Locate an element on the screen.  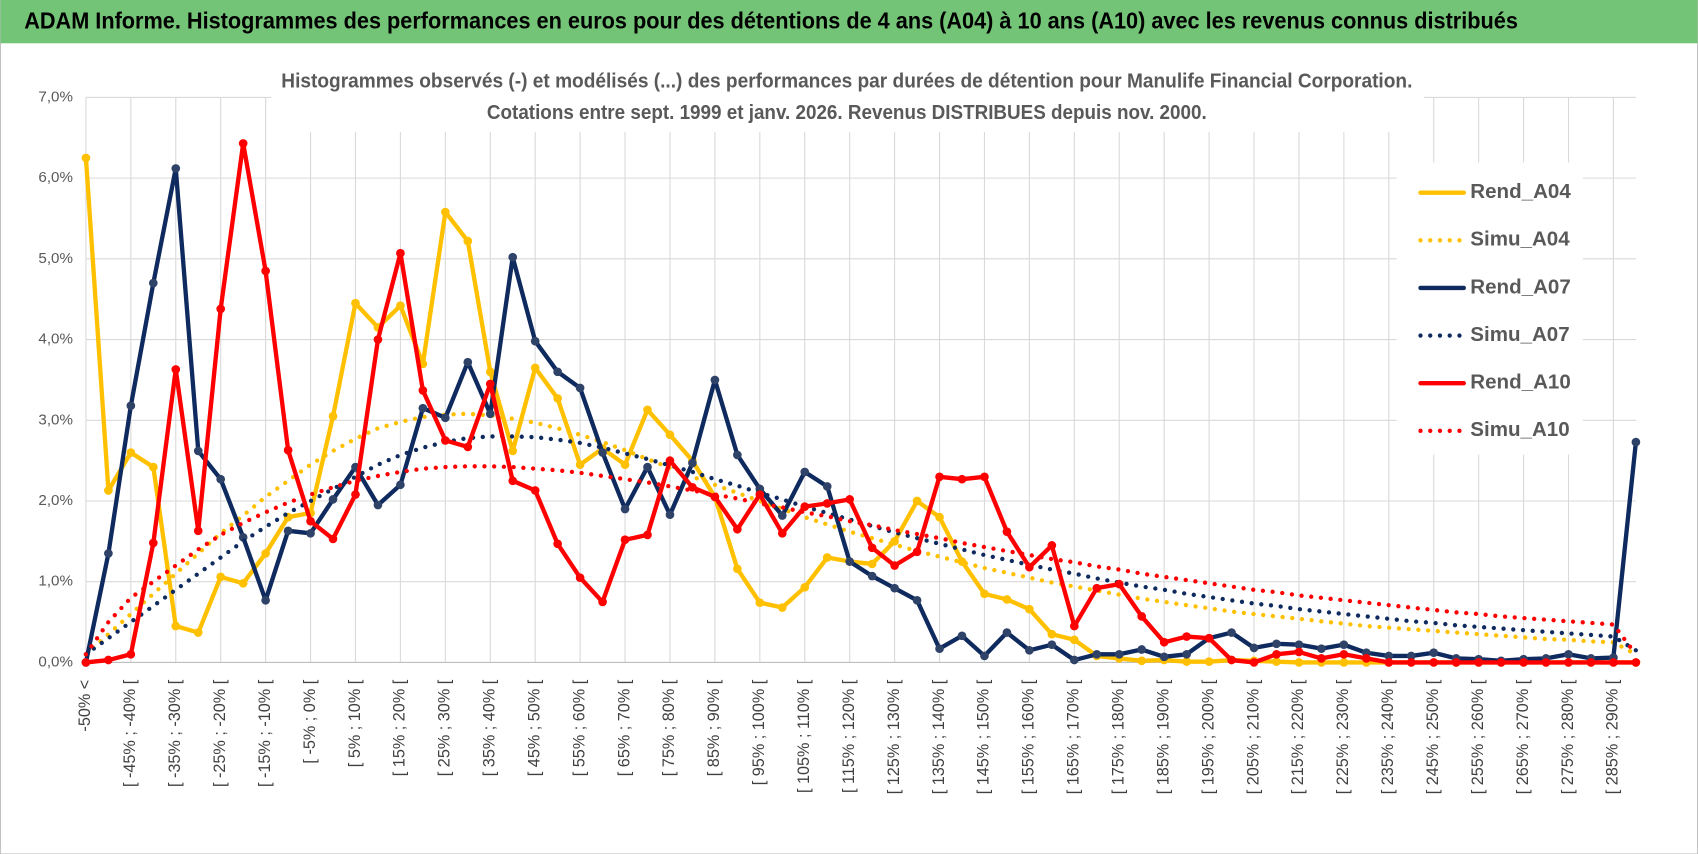
x-tick-label: [ 105% ; 110% [ is located at coordinates (804, 736).